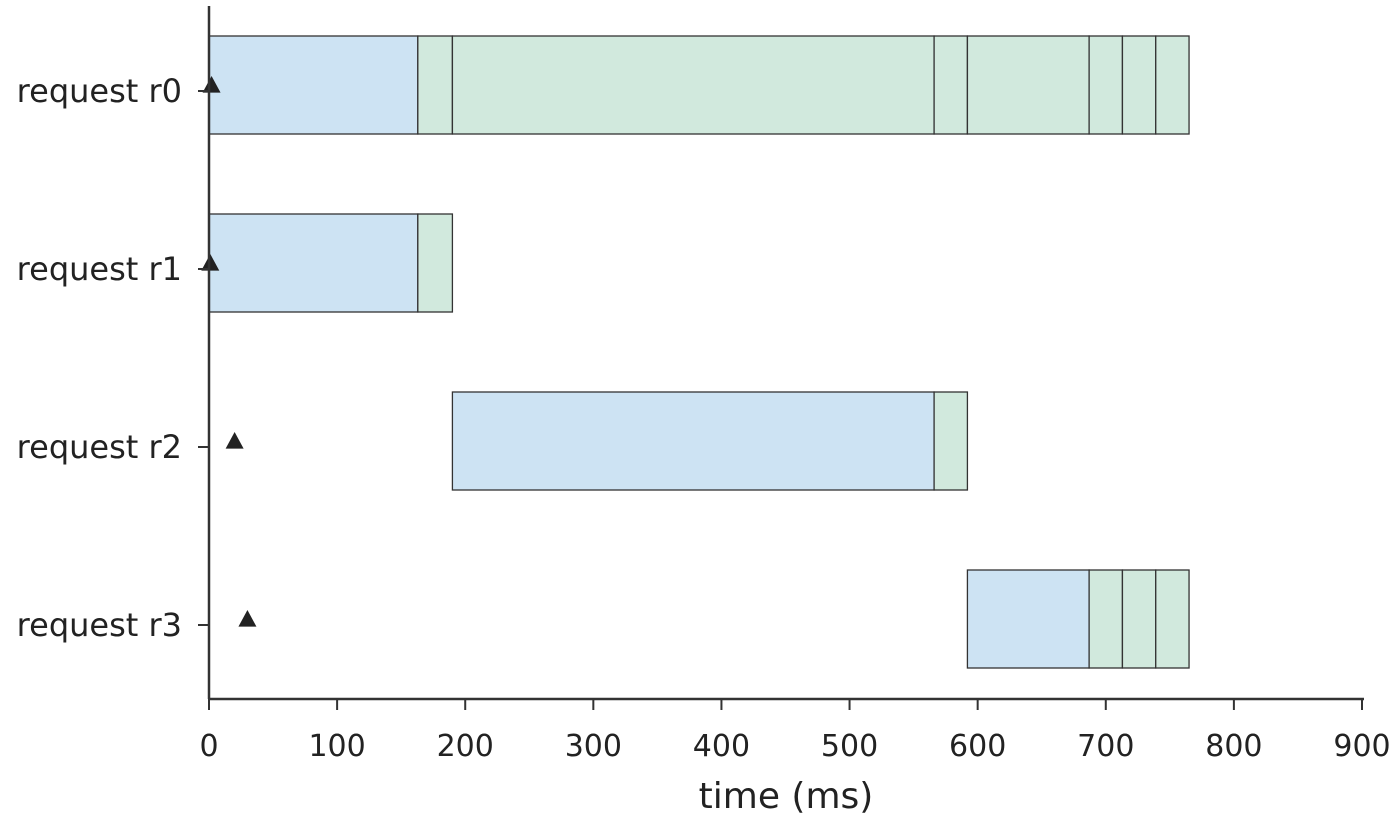  I want to click on arrival-marker-r0, so click(211, 84).